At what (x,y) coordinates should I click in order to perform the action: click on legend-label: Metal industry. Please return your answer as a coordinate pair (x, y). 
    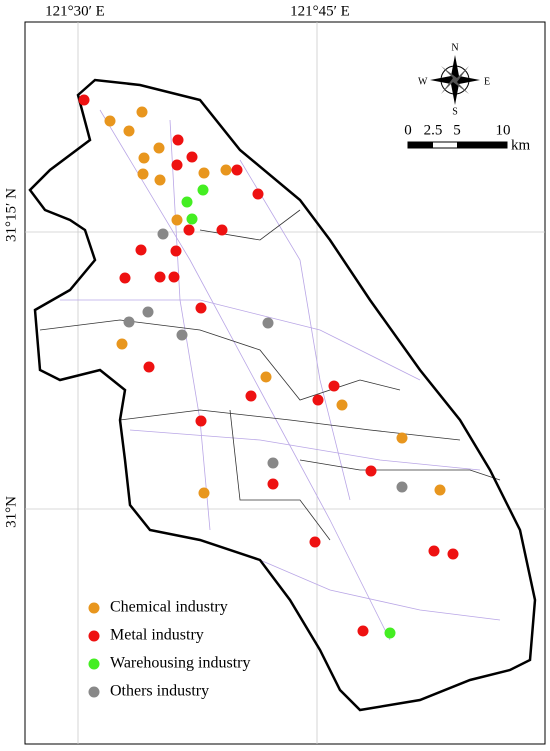
    Looking at the image, I should click on (157, 635).